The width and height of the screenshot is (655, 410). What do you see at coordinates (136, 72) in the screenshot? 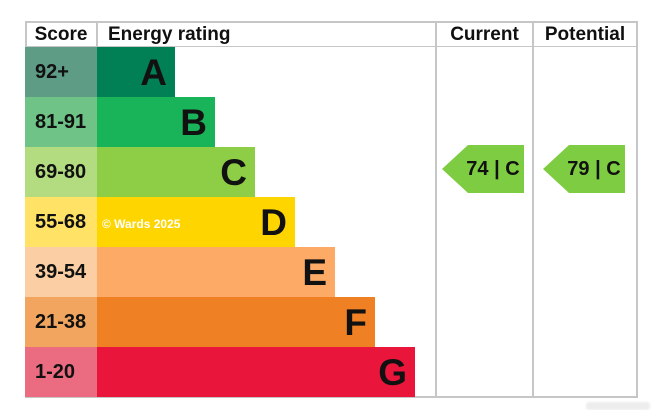
I see `band-bar-a: A` at bounding box center [136, 72].